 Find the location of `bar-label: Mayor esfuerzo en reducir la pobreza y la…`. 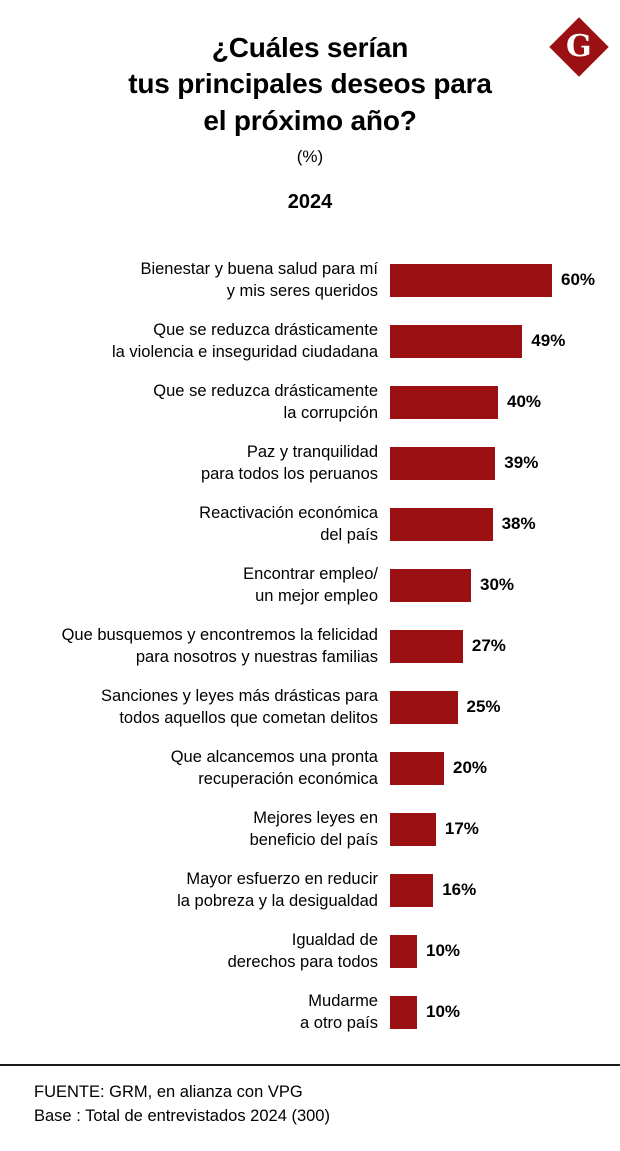

bar-label: Mayor esfuerzo en reducir la pobreza y la… is located at coordinates (277, 890).